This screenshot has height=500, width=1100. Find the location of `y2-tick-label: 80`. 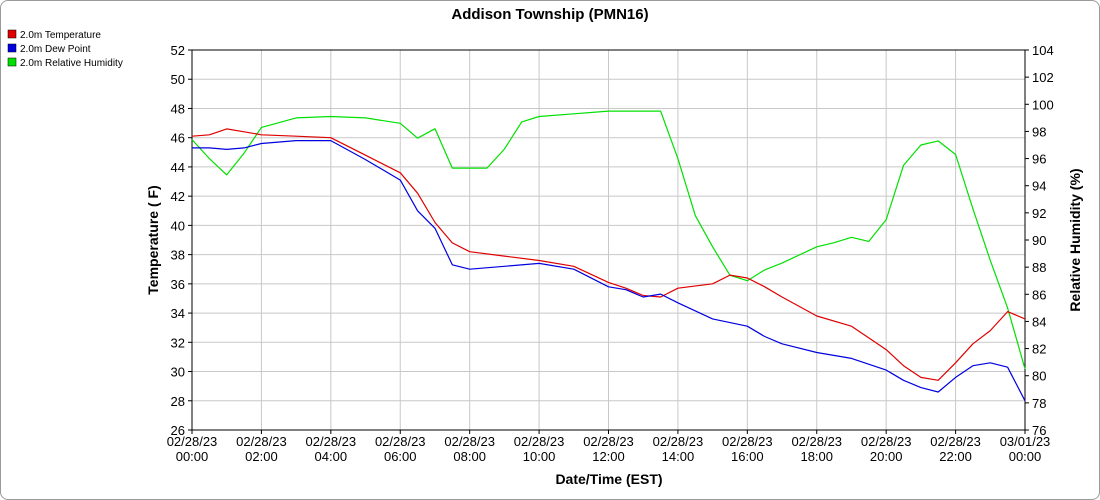

y2-tick-label: 80 is located at coordinates (1039, 376).